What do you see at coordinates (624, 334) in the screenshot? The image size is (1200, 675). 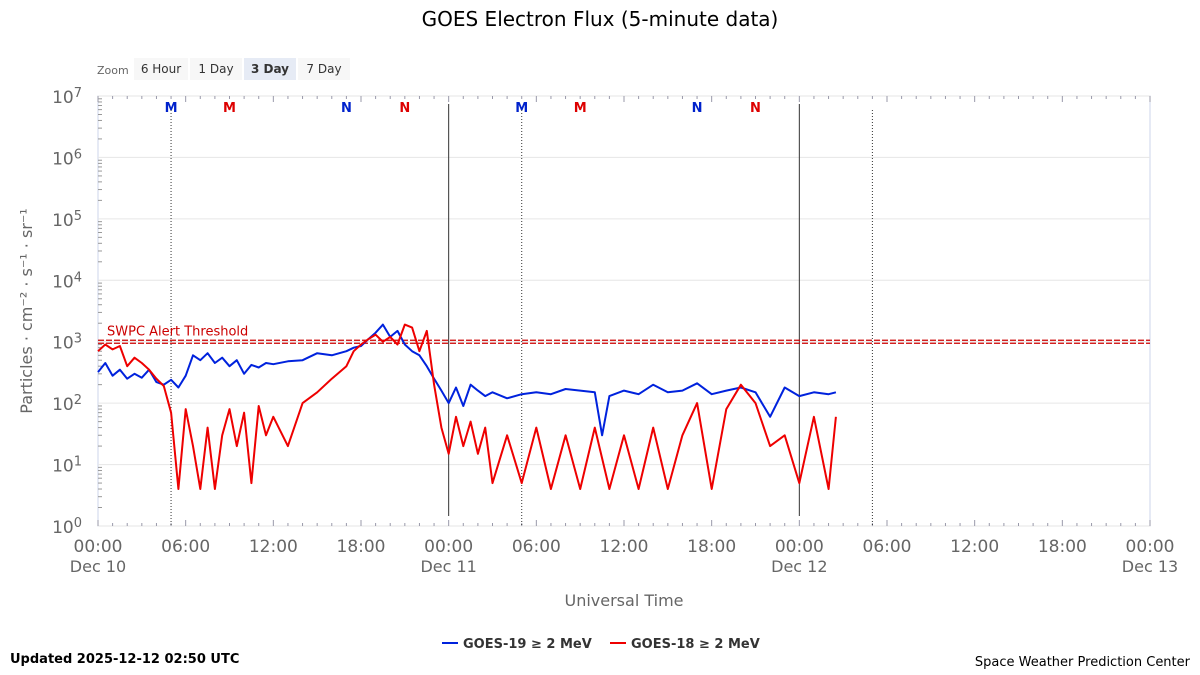 I see `alert-threshold: SWPC Alert Threshold` at bounding box center [624, 334].